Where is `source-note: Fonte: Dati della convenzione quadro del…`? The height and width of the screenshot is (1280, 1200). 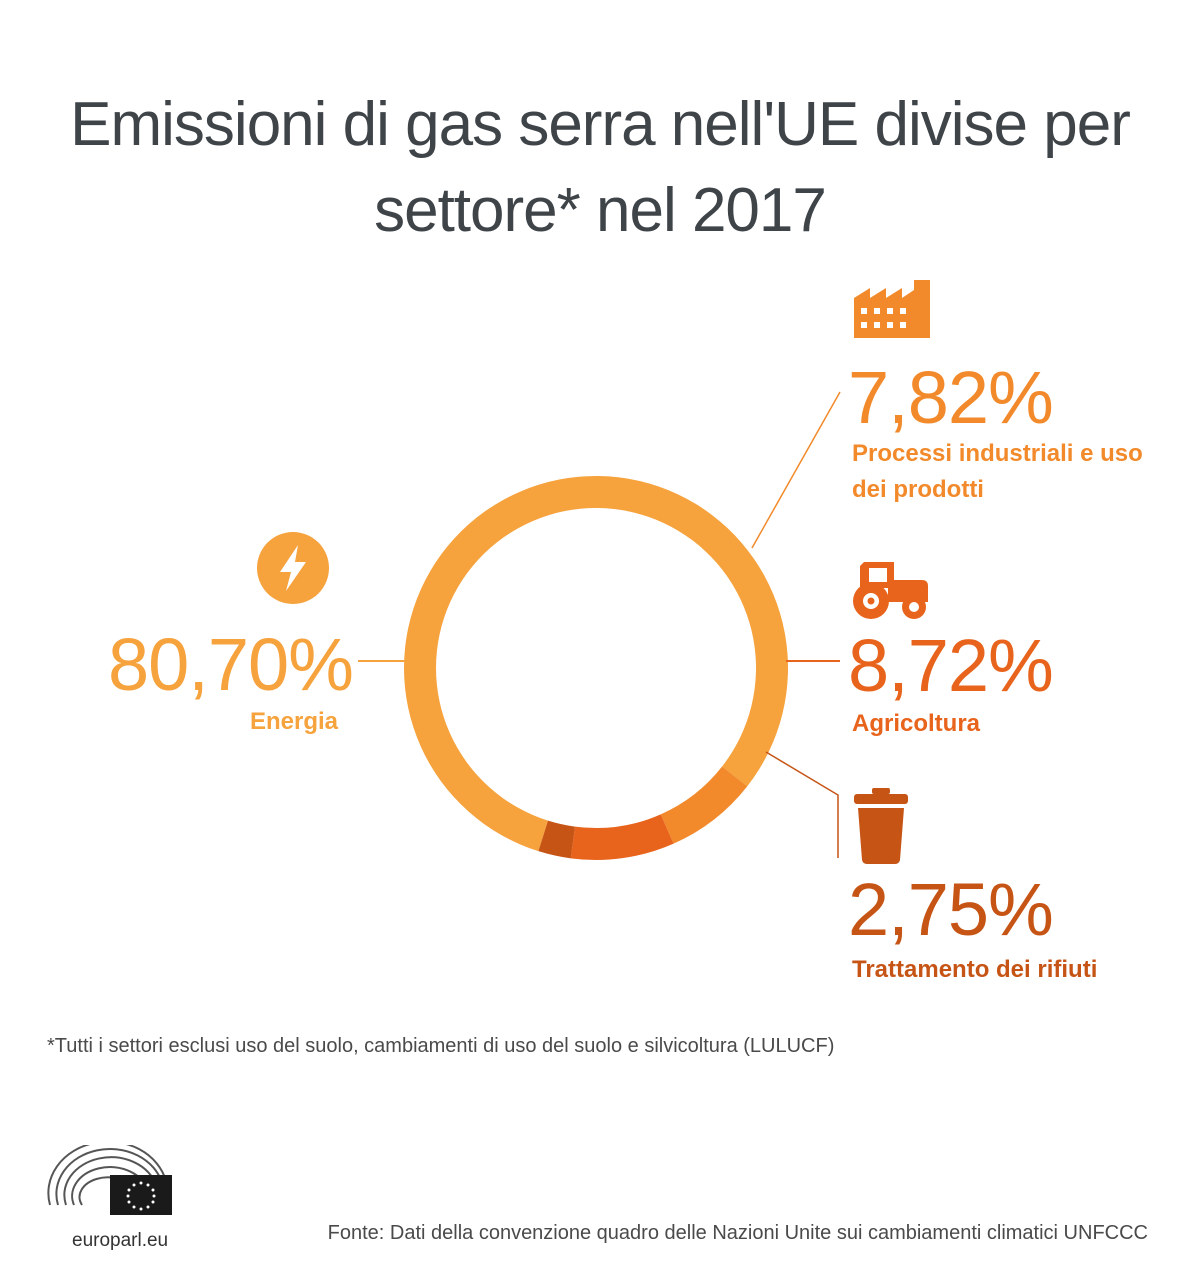 source-note: Fonte: Dati della convenzione quadro del… is located at coordinates (737, 1233).